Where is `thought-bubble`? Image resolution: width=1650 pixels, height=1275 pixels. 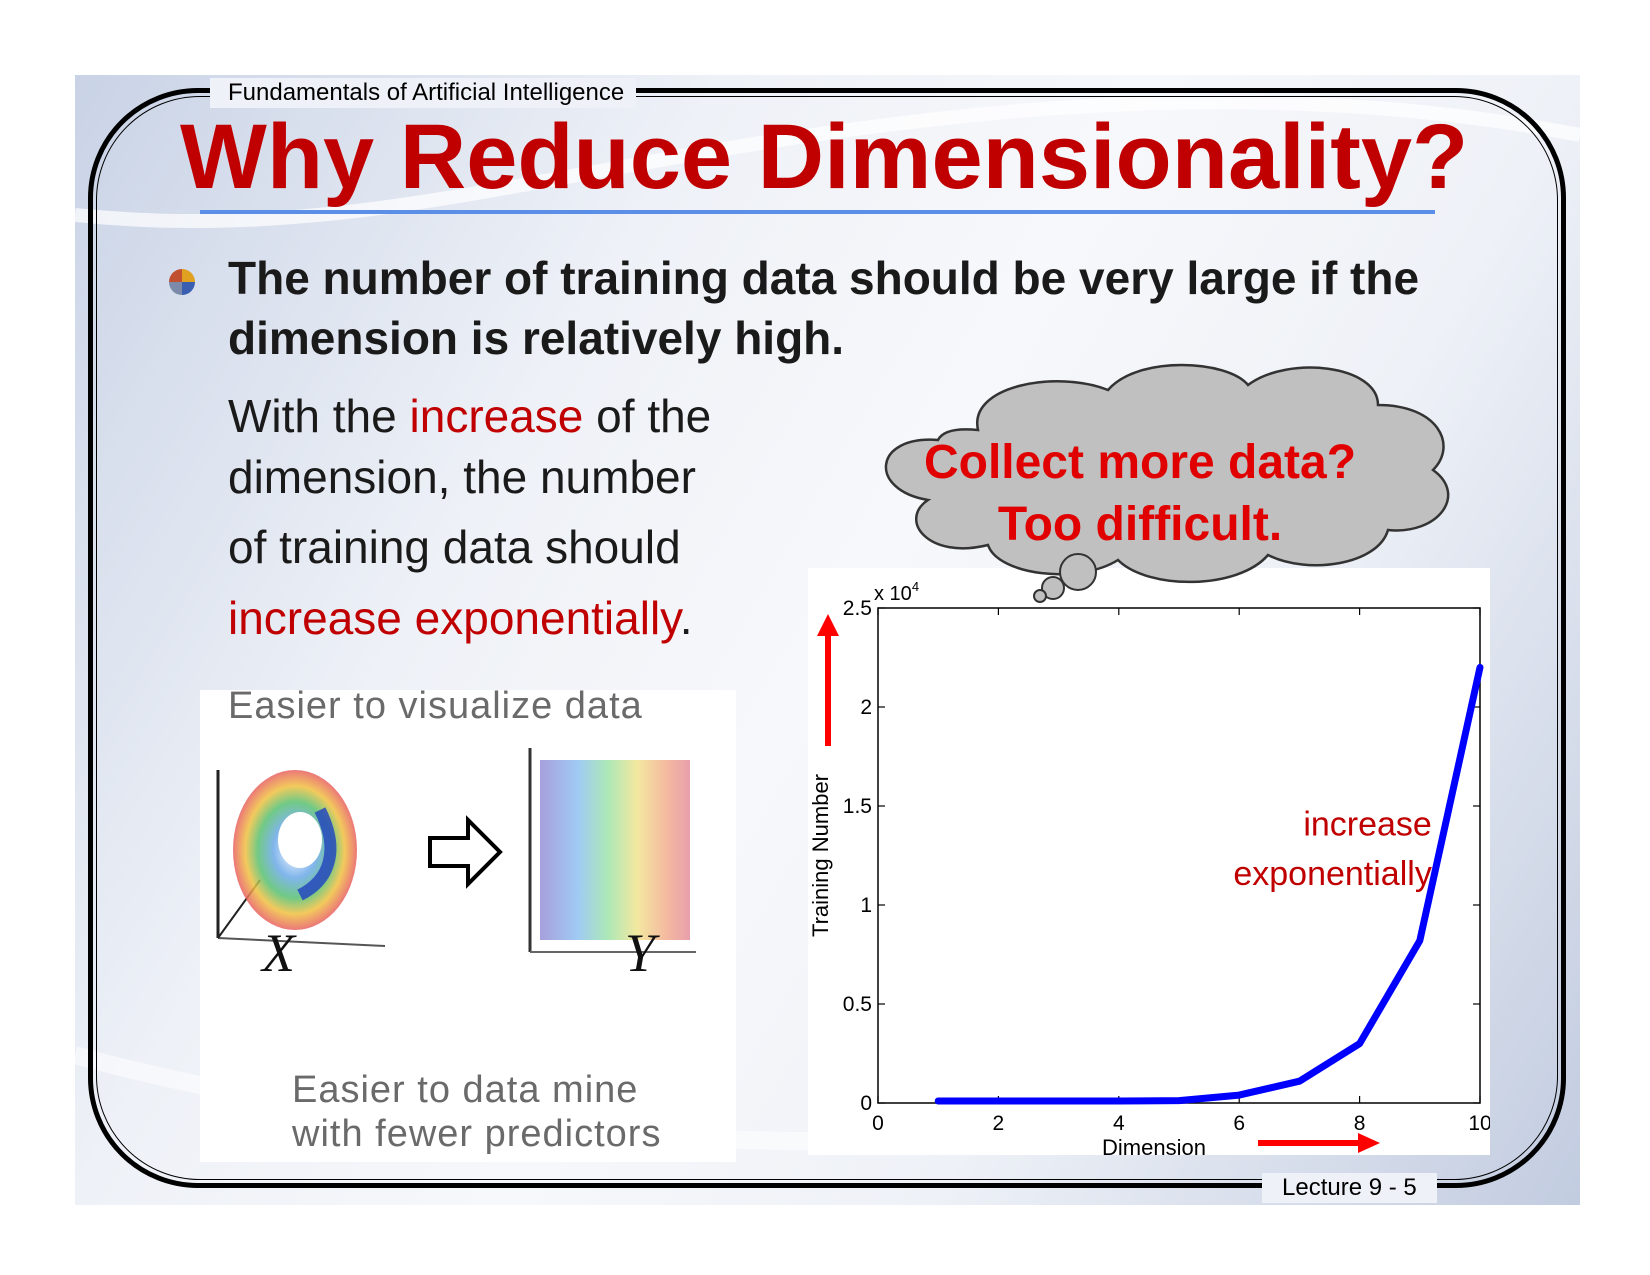
thought-bubble is located at coordinates (1167, 483).